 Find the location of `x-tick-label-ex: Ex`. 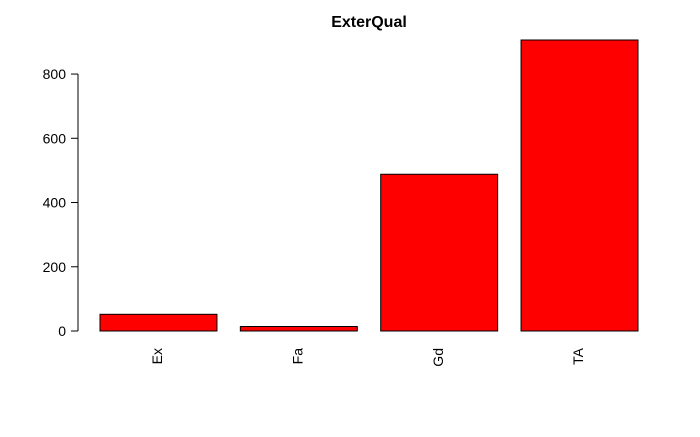

x-tick-label-ex: Ex is located at coordinates (157, 356).